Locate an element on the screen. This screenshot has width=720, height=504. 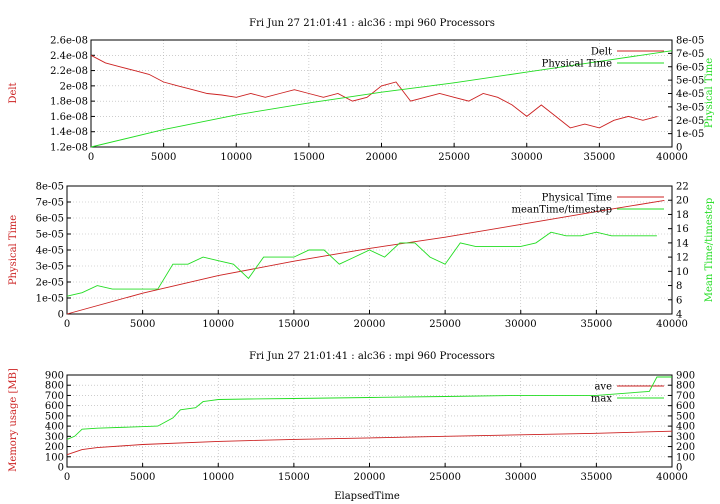
chart-1-ytick-label: 2.6e-08 is located at coordinates (69, 41).